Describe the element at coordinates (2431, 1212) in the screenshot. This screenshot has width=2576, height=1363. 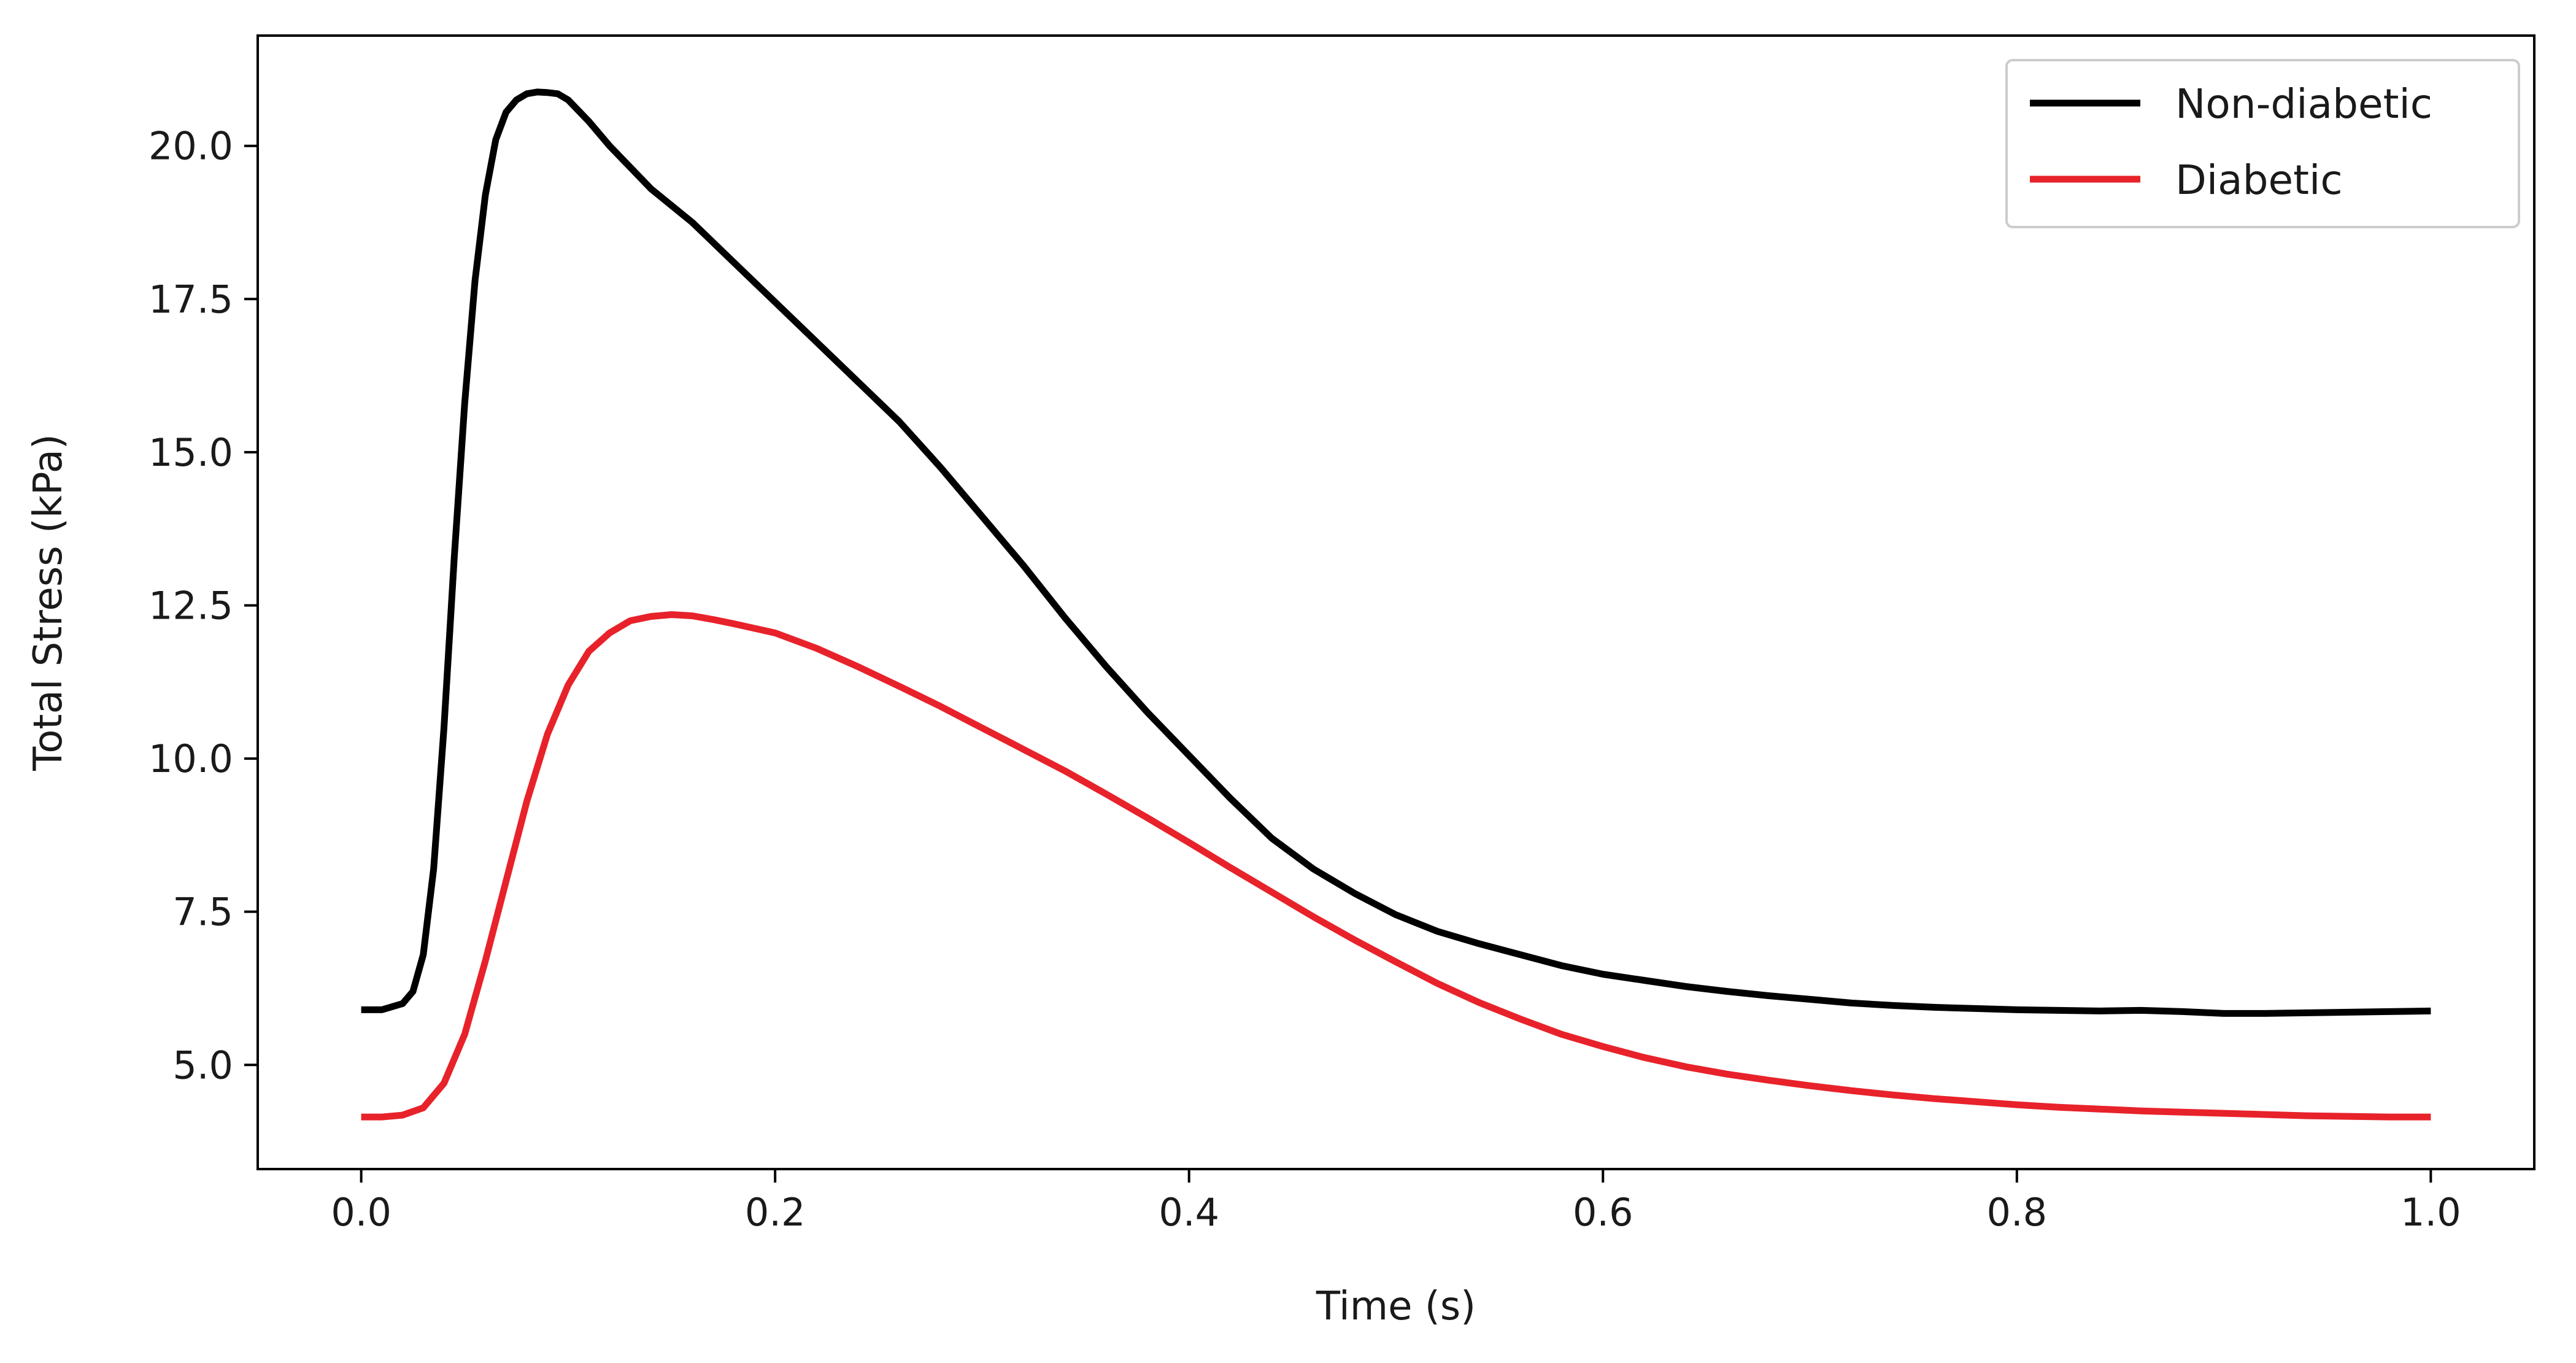
I see `x-tick-label: 1.0` at that location.